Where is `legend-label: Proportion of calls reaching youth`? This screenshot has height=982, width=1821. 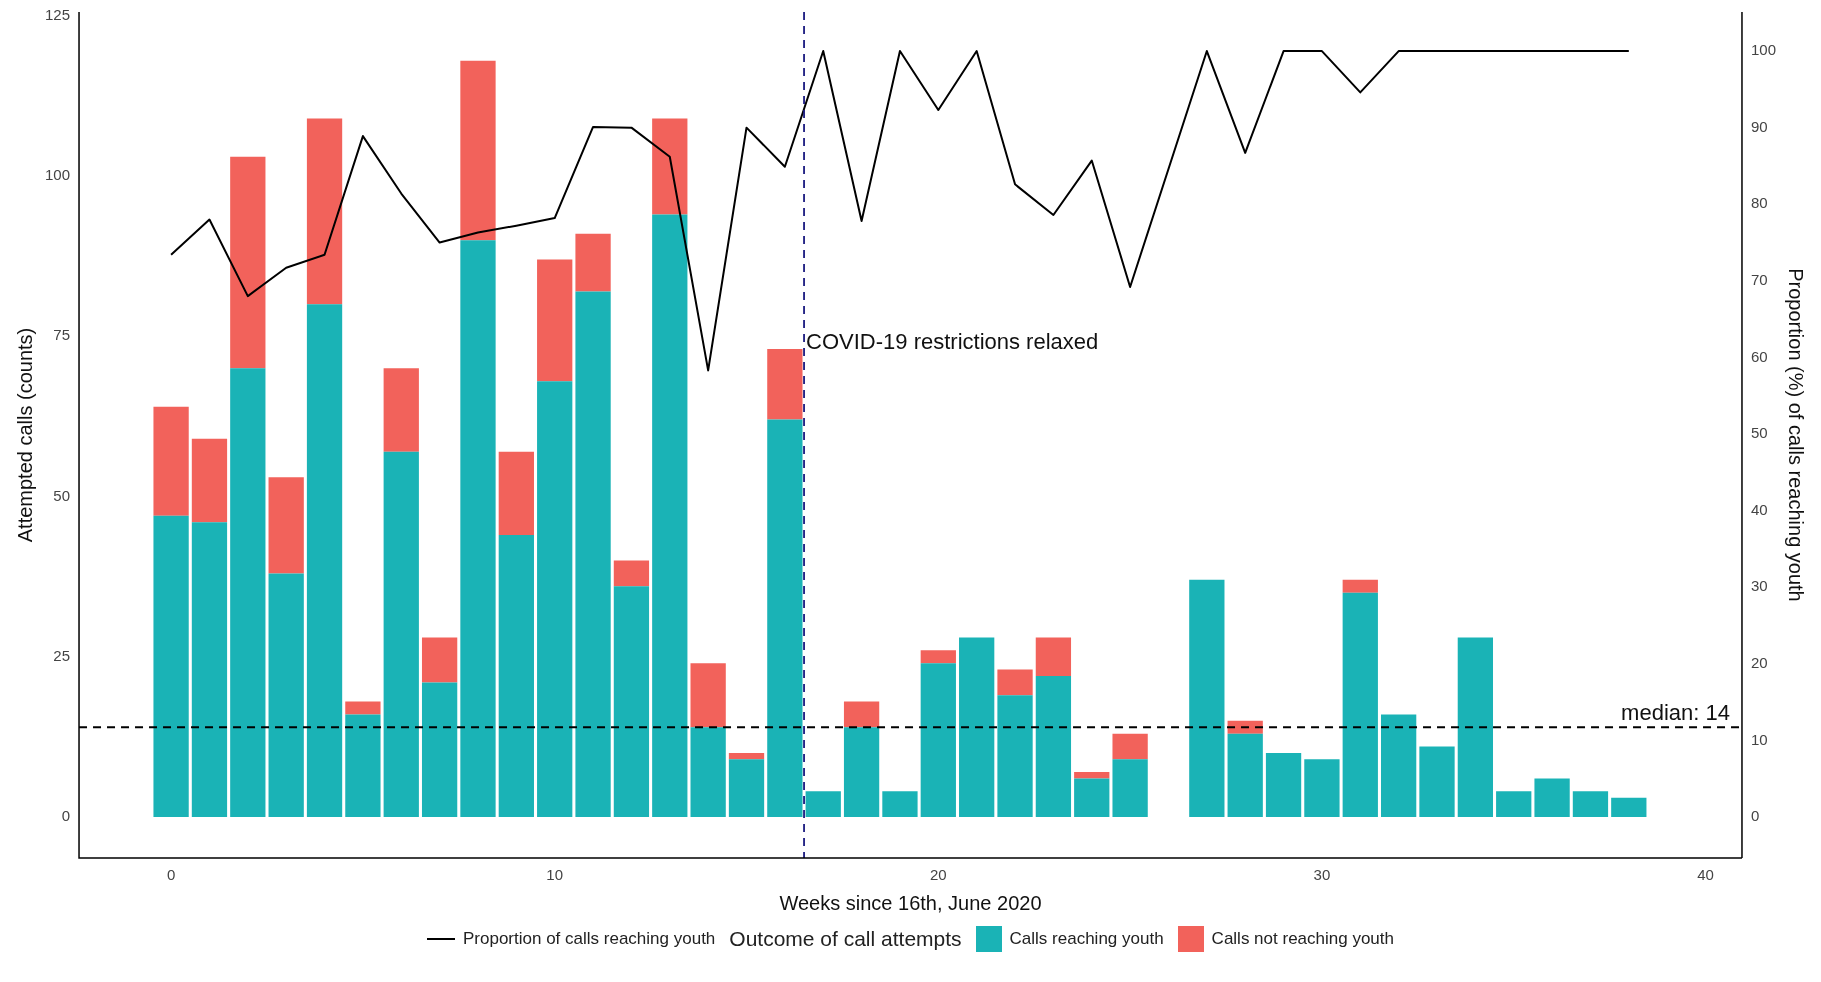 legend-label: Proportion of calls reaching youth is located at coordinates (589, 939).